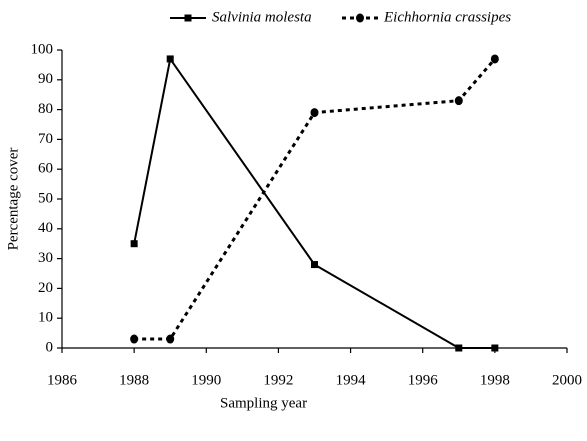 The width and height of the screenshot is (587, 441). What do you see at coordinates (45, 318) in the screenshot?
I see `y-tick-label: 10` at bounding box center [45, 318].